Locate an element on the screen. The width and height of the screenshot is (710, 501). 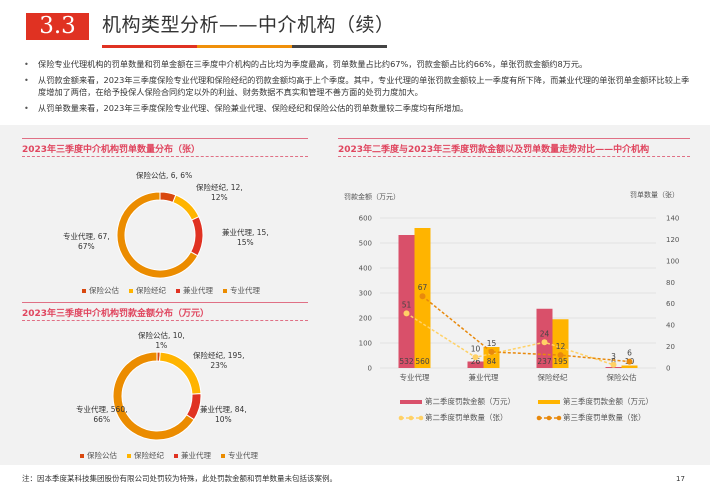
amount-donut-chart is located at coordinates (157, 396).